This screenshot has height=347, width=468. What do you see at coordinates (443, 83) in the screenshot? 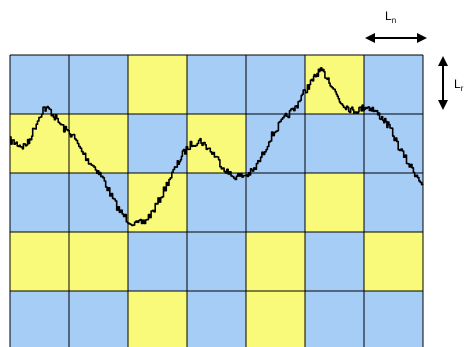
I see `vertical-length-arrow` at bounding box center [443, 83].